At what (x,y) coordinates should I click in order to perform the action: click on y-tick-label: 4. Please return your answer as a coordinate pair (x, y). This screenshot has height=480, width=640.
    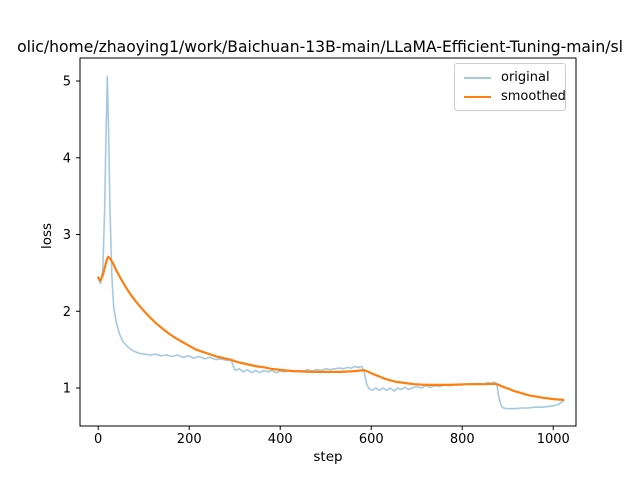
    Looking at the image, I should click on (67, 158).